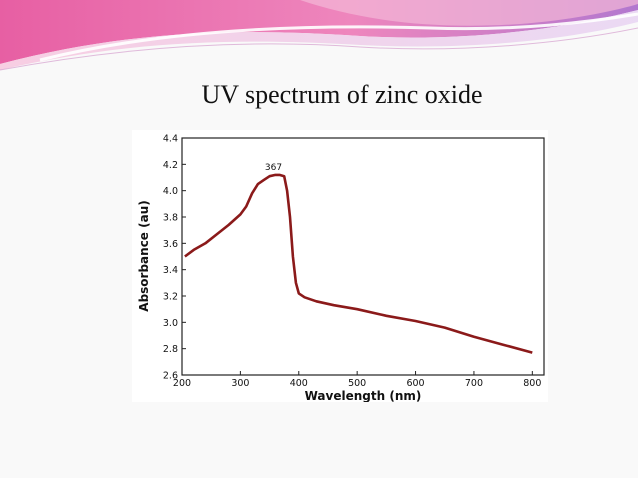 The image size is (638, 478). I want to click on x-axis-label: Wavelength (nm), so click(363, 395).